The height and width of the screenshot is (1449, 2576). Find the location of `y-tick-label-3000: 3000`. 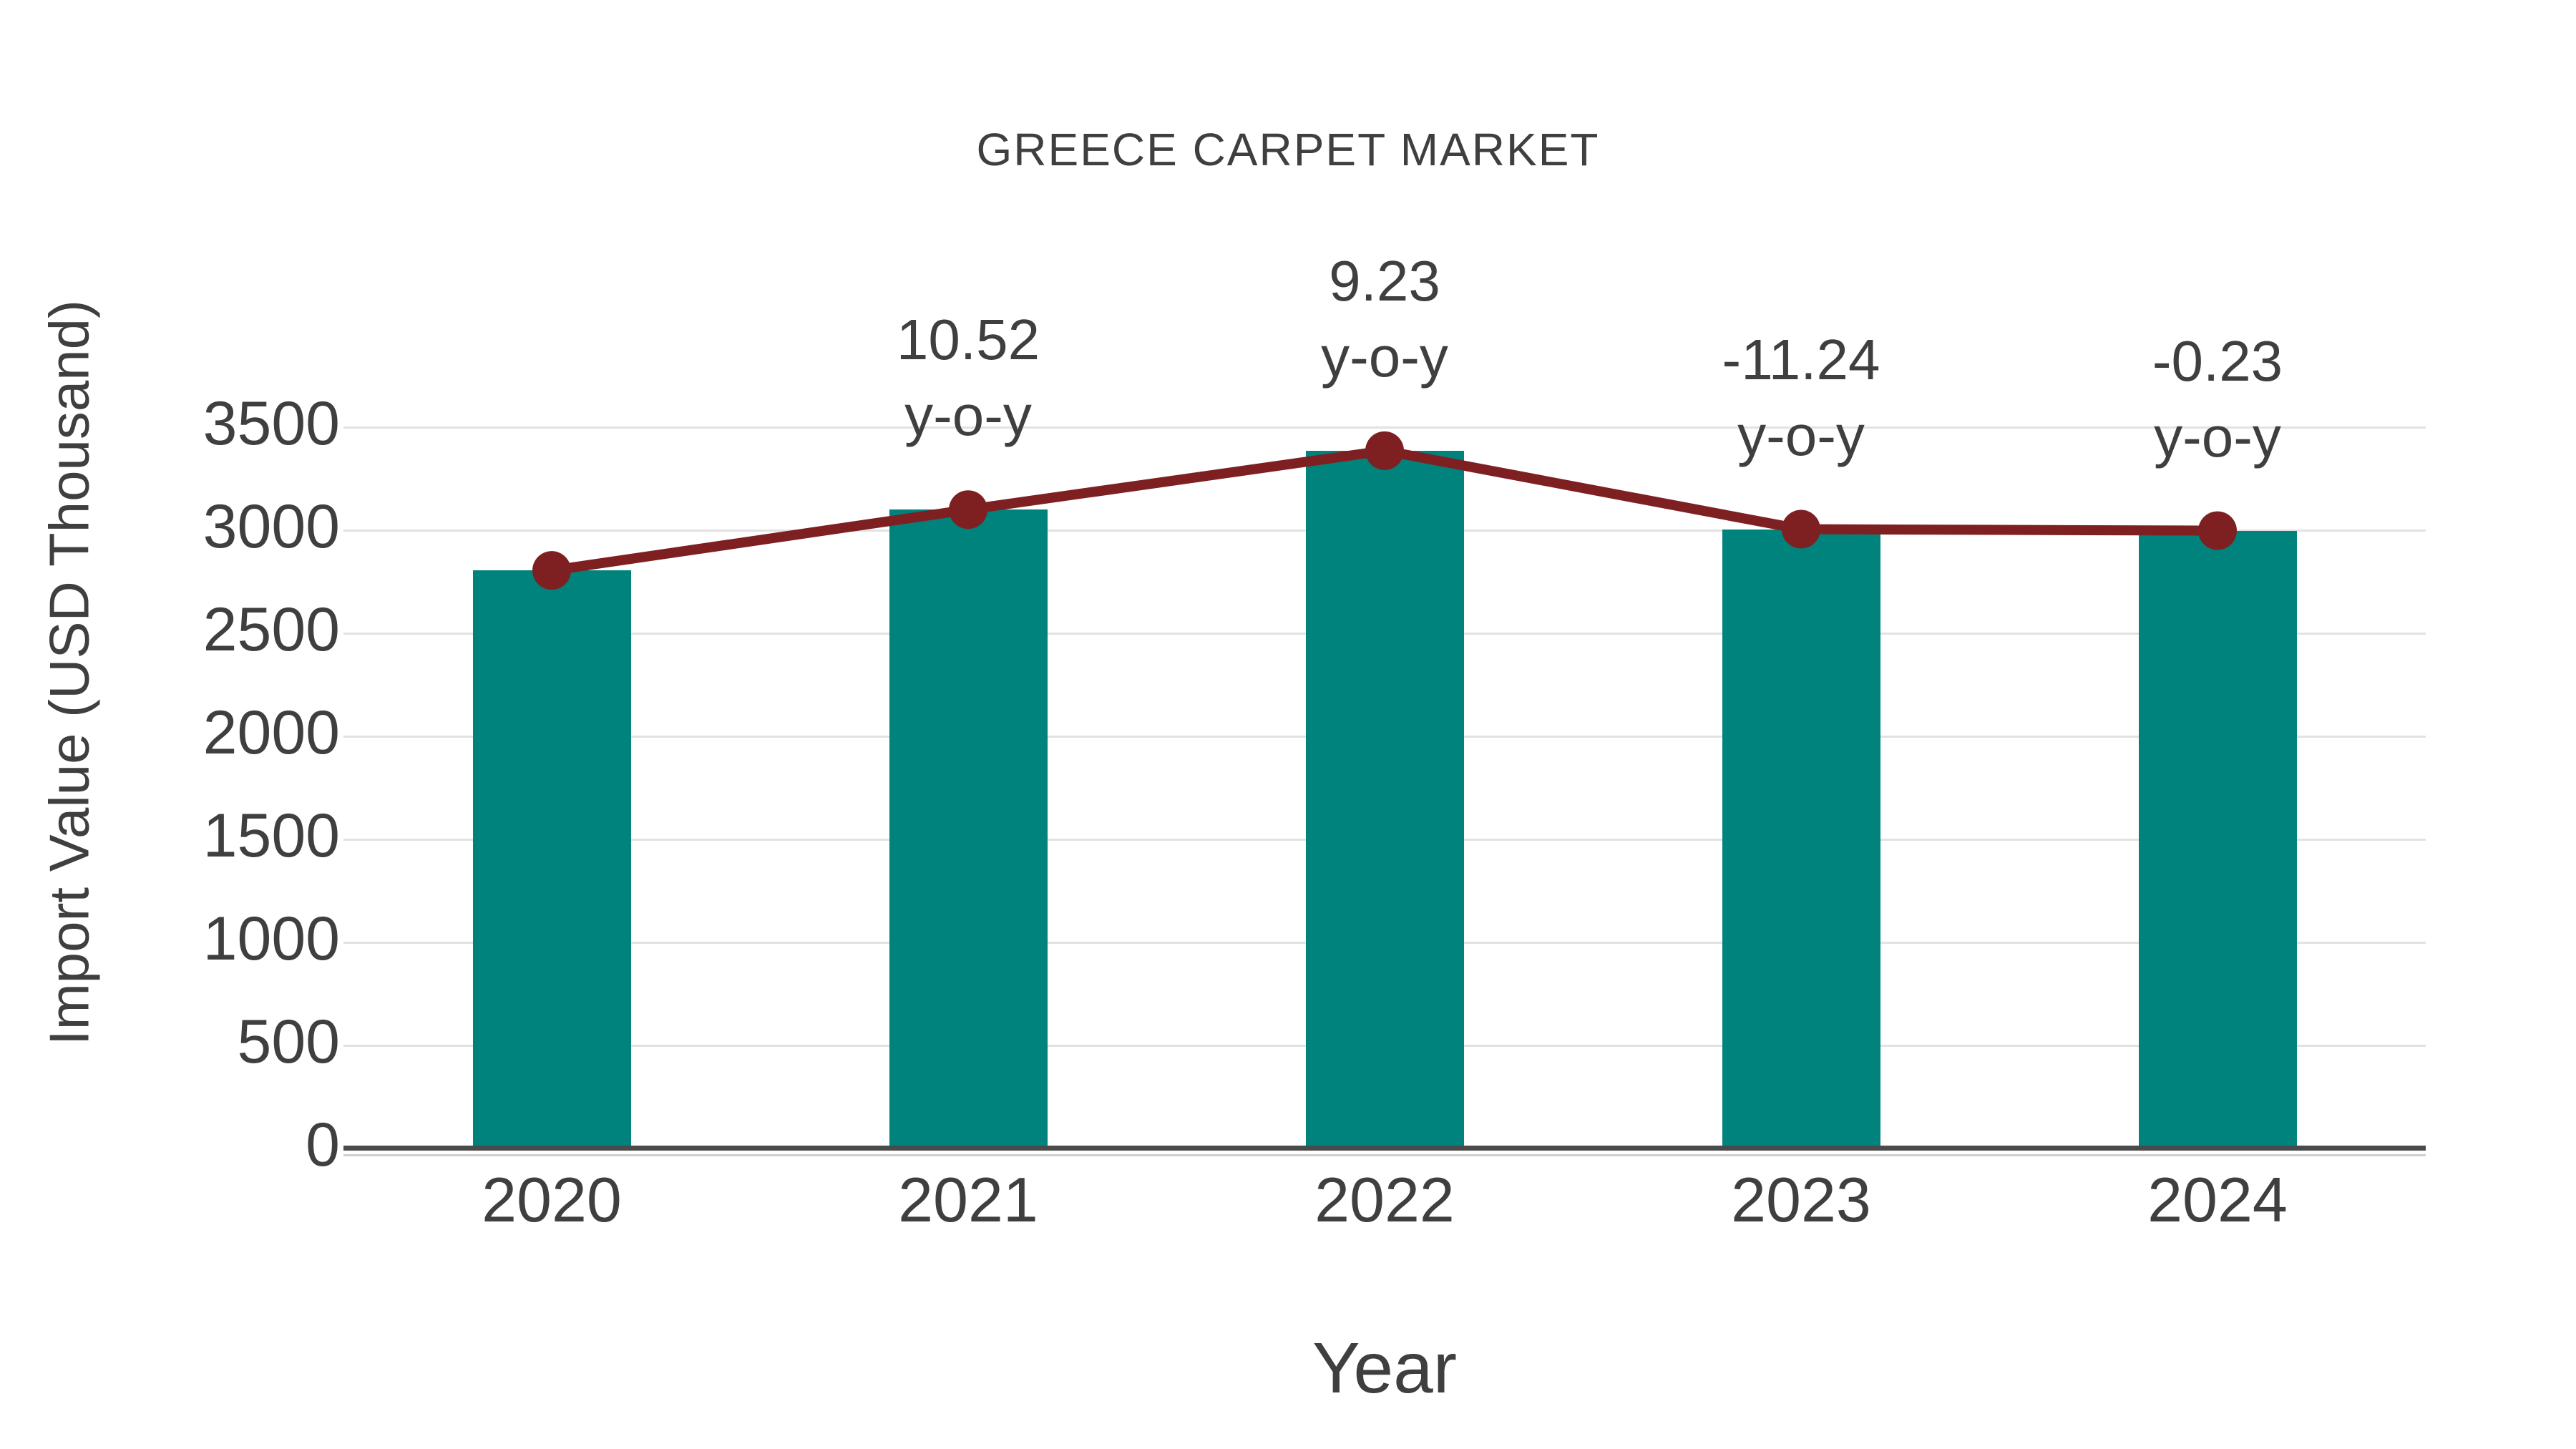

y-tick-label-3000: 3000 is located at coordinates (271, 526).